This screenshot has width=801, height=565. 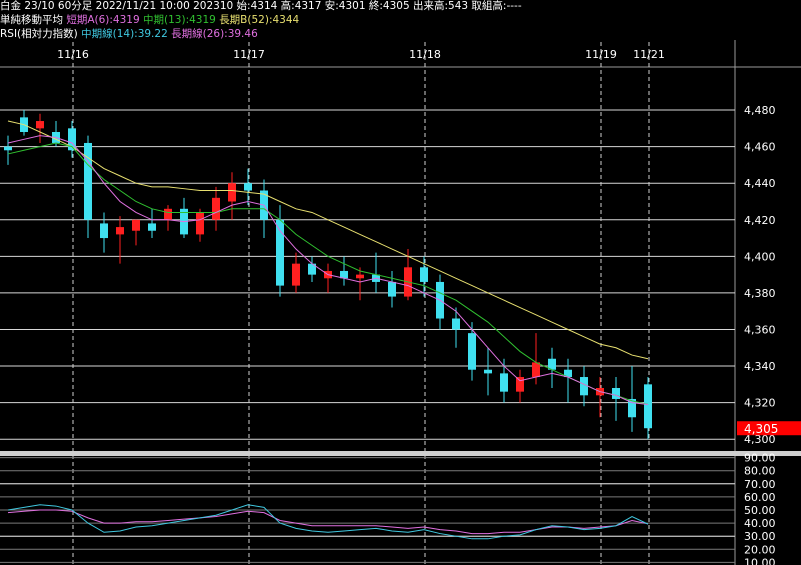 I want to click on current-price-box, so click(x=769, y=428).